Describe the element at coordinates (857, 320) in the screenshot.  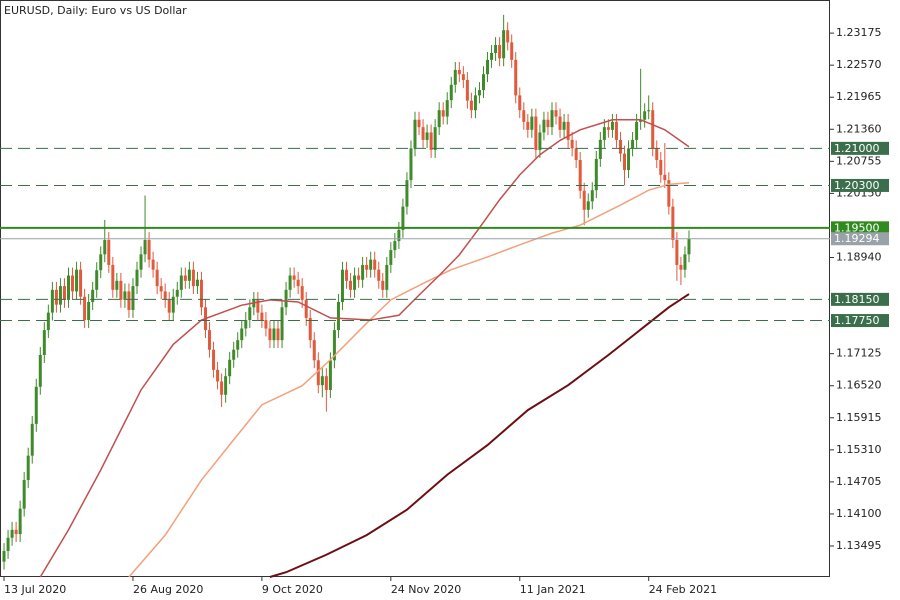
I see `level-label: 1.17750` at that location.